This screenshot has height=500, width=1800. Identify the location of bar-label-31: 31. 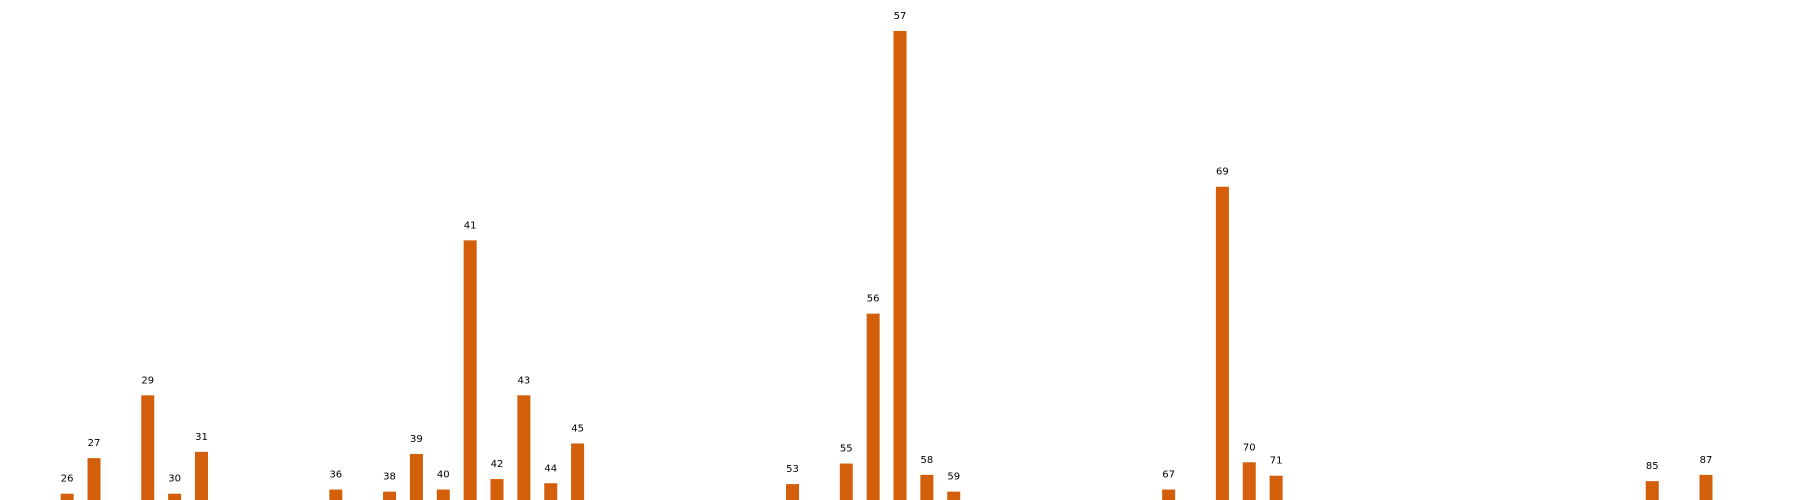
(201, 437).